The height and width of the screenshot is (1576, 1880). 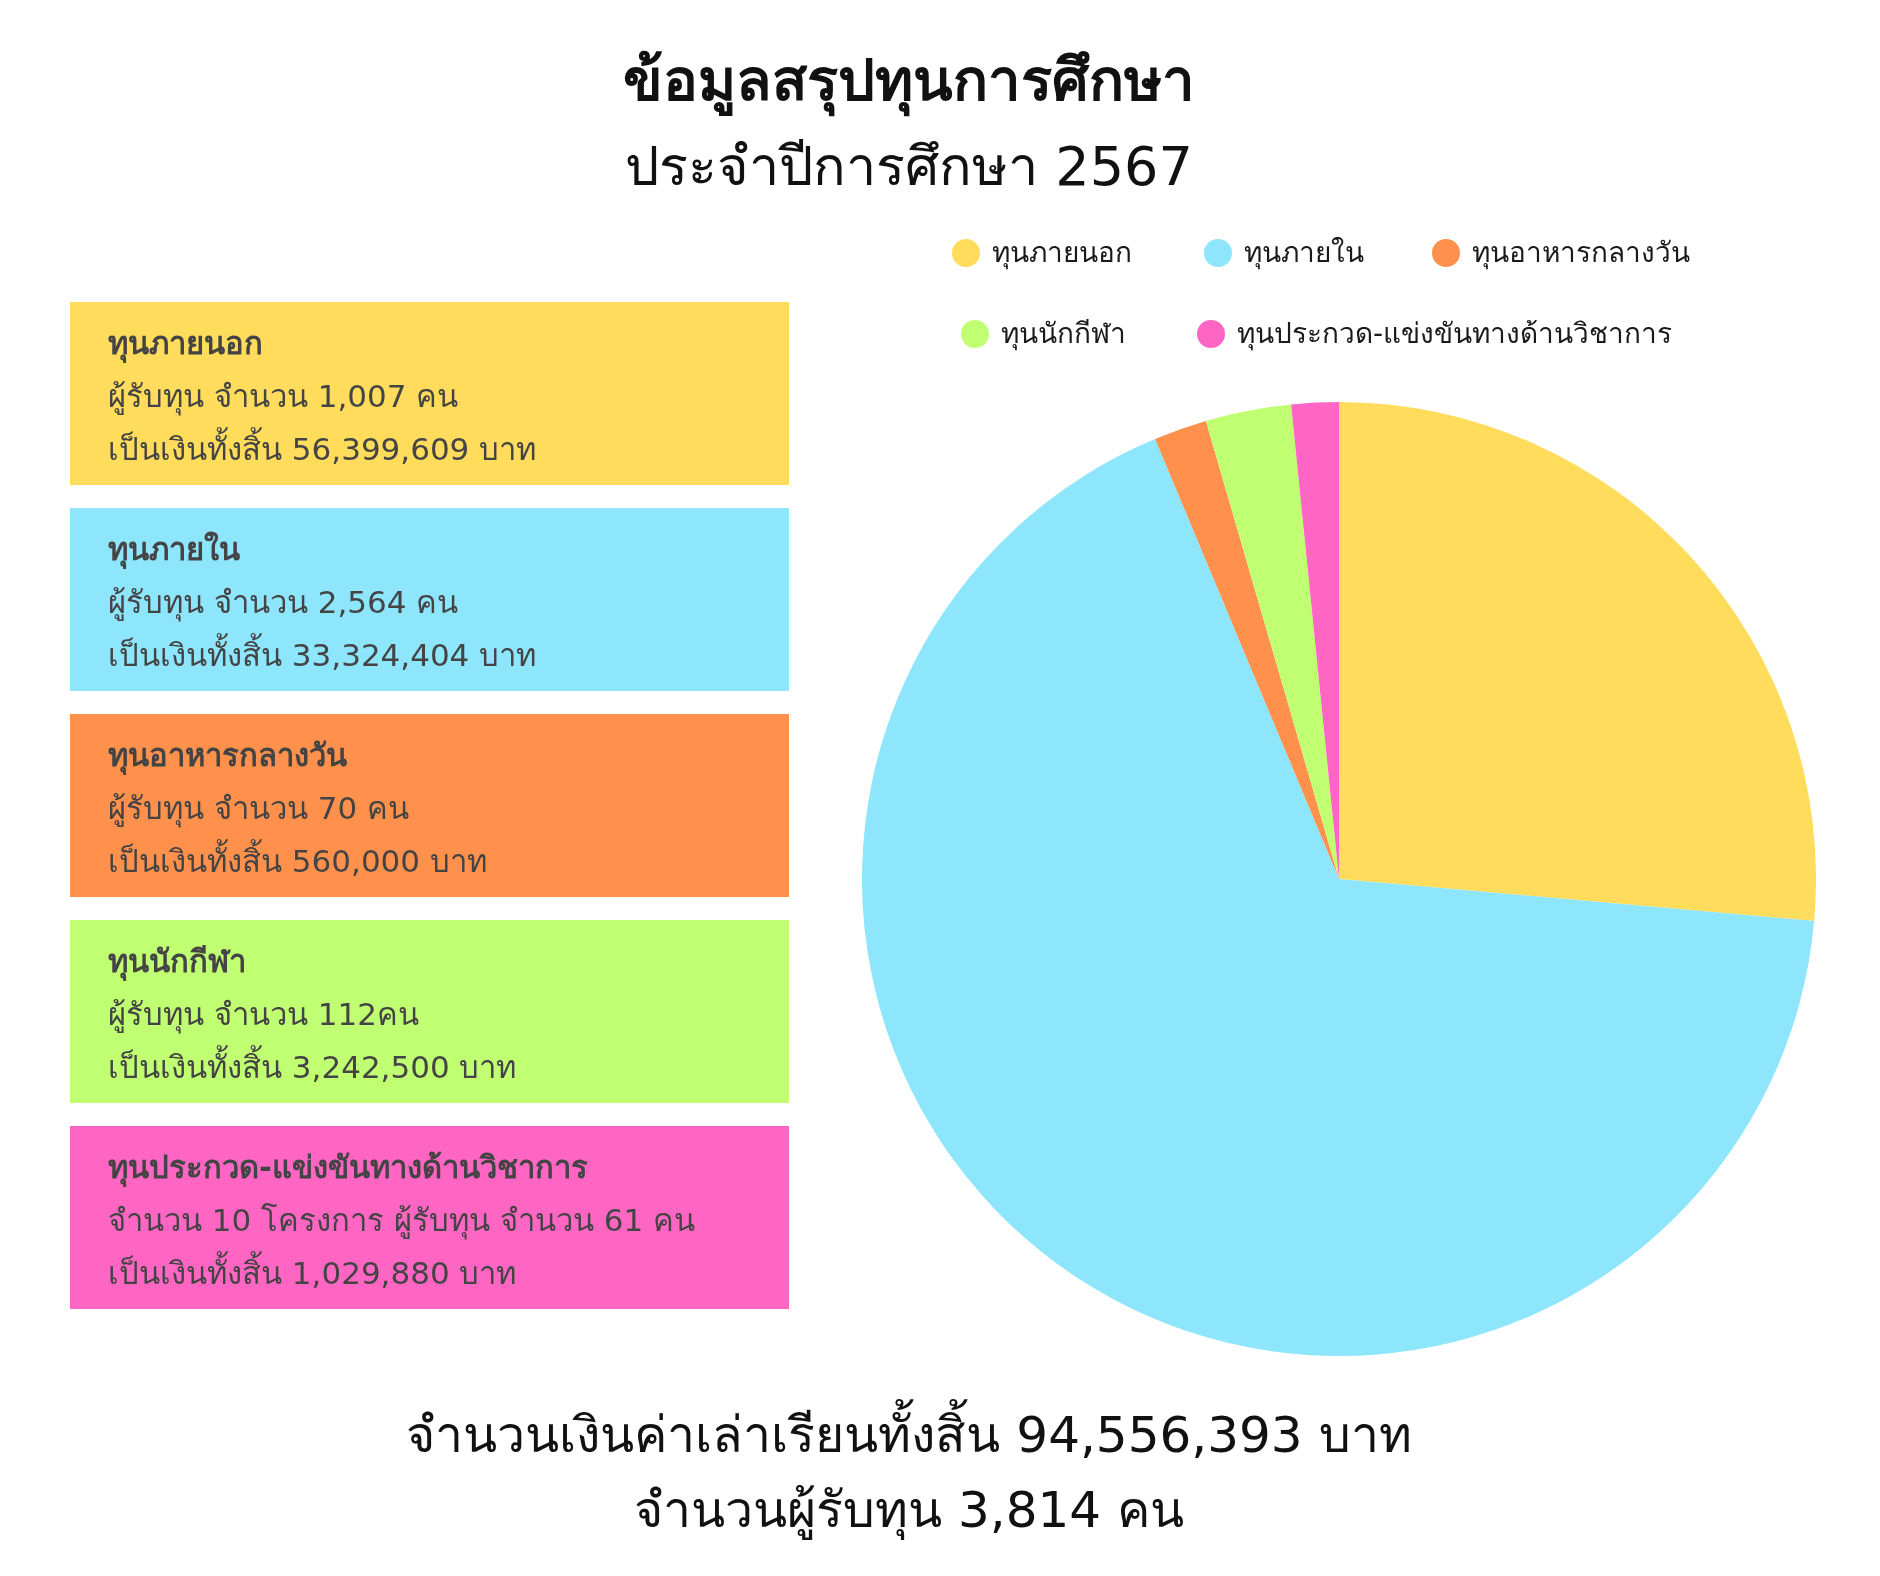 I want to click on text: ทุนภายใน, so click(x=174, y=550).